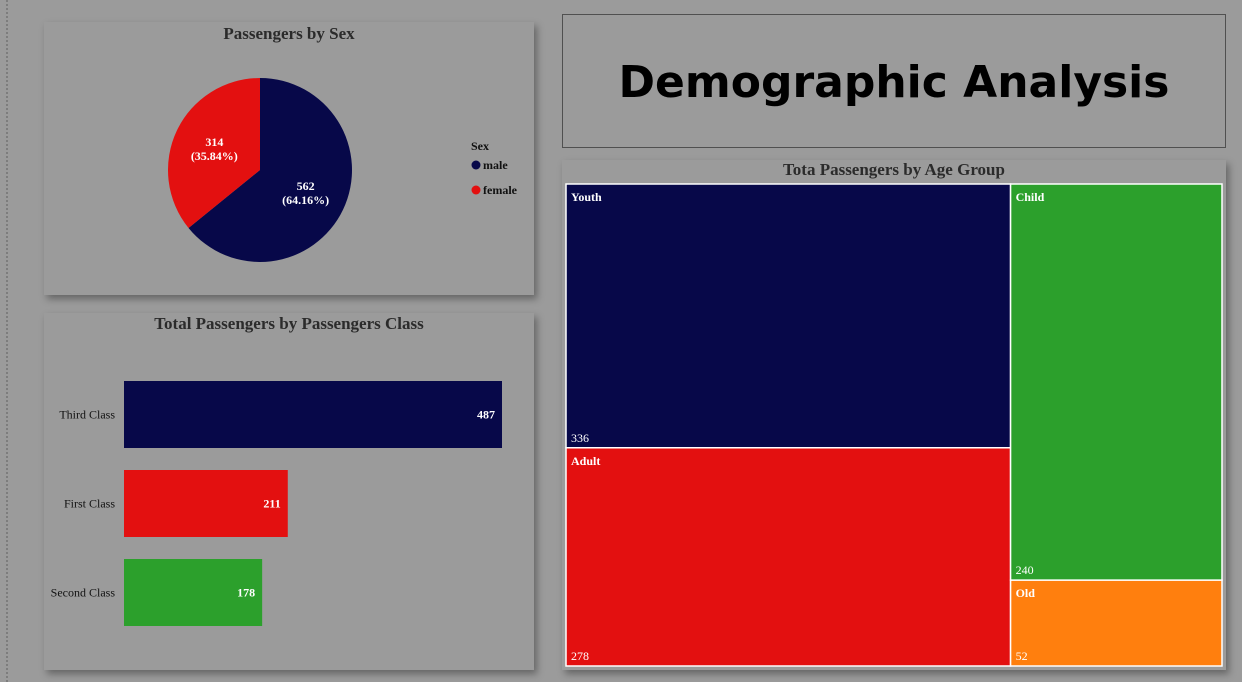 This screenshot has width=1242, height=682. I want to click on bar-second-class, so click(193, 592).